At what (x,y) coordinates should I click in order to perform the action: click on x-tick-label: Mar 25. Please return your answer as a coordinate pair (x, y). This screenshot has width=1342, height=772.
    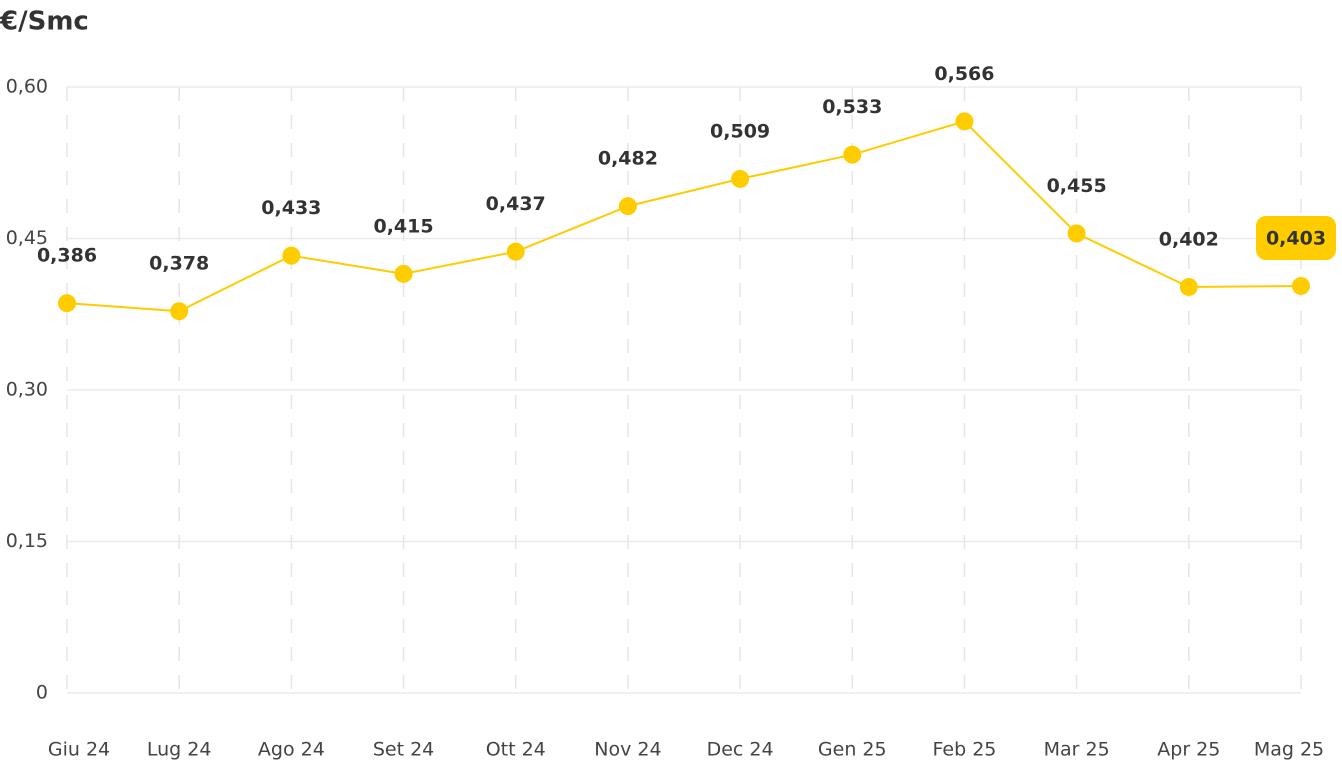
    Looking at the image, I should click on (1077, 750).